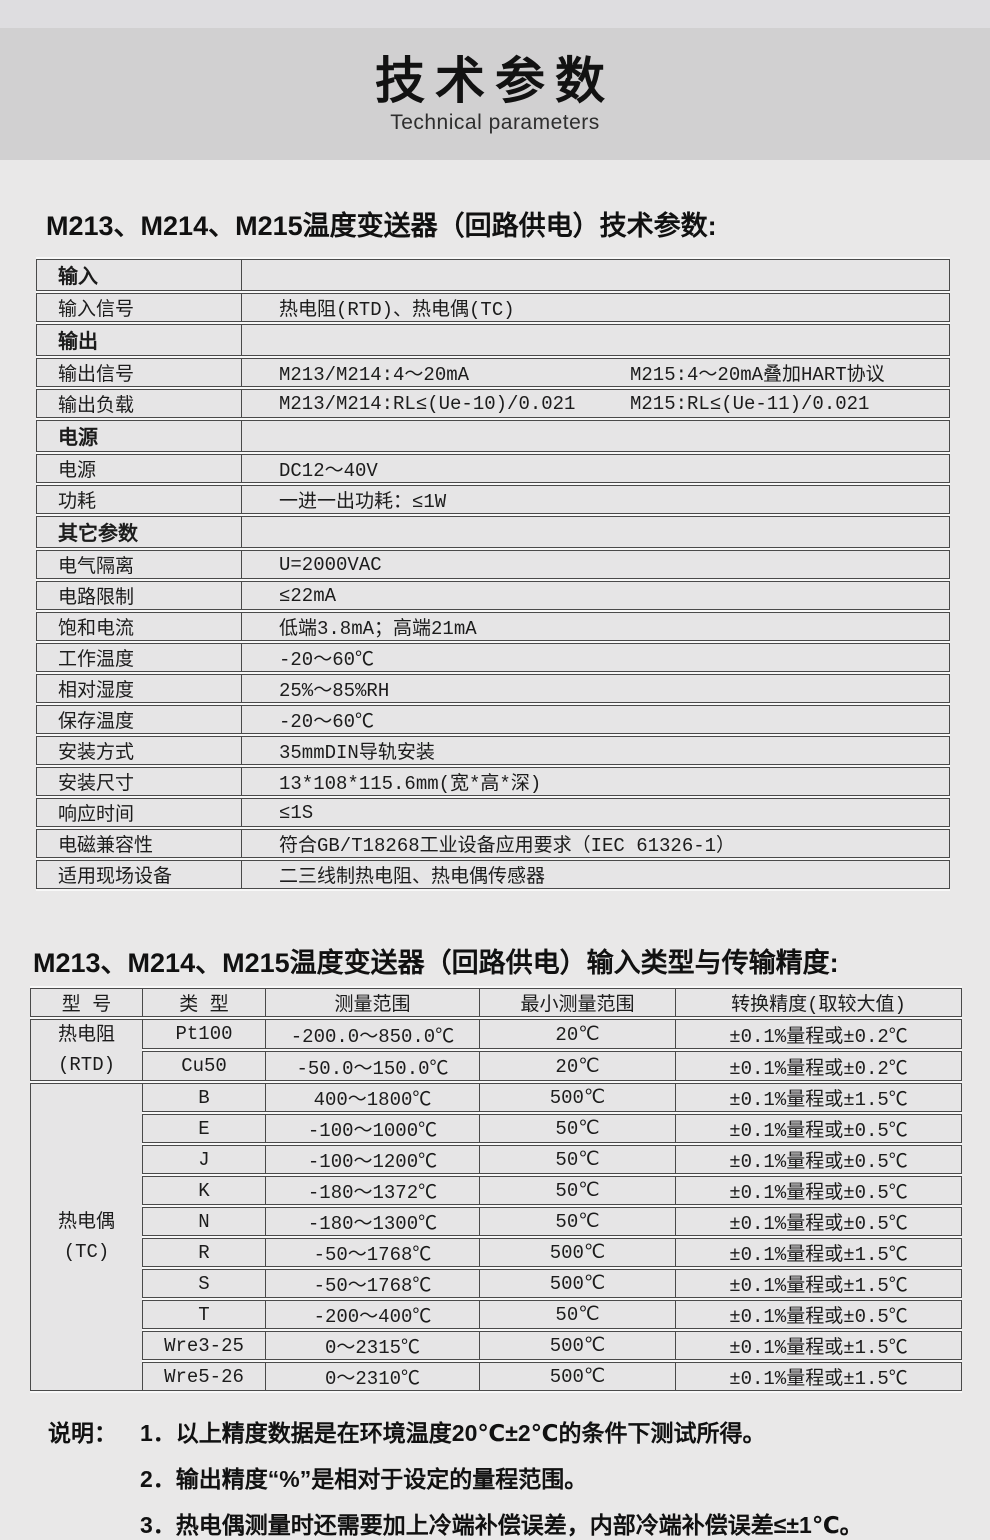 Image resolution: width=990 pixels, height=1540 pixels. I want to click on cell-type: S, so click(203, 1283).